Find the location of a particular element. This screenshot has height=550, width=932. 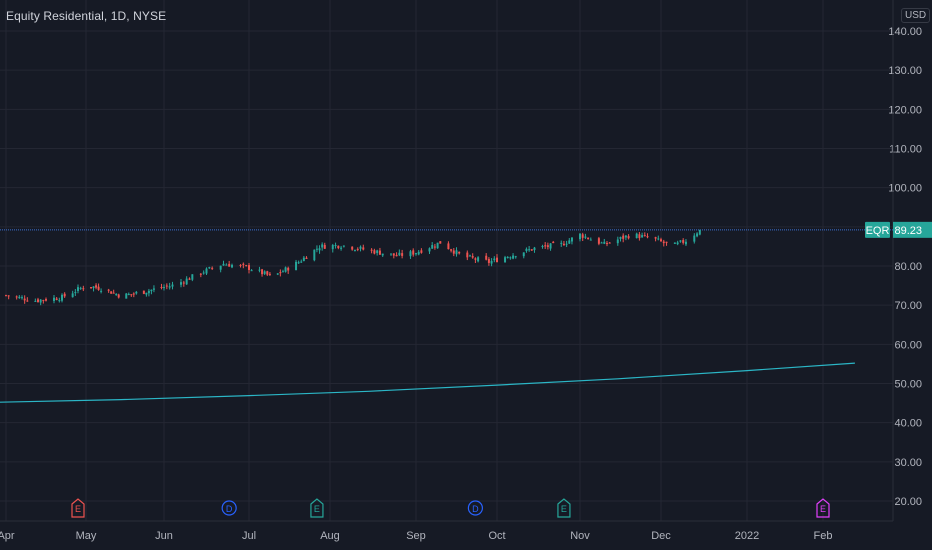

ticker-label: EQR is located at coordinates (878, 231).